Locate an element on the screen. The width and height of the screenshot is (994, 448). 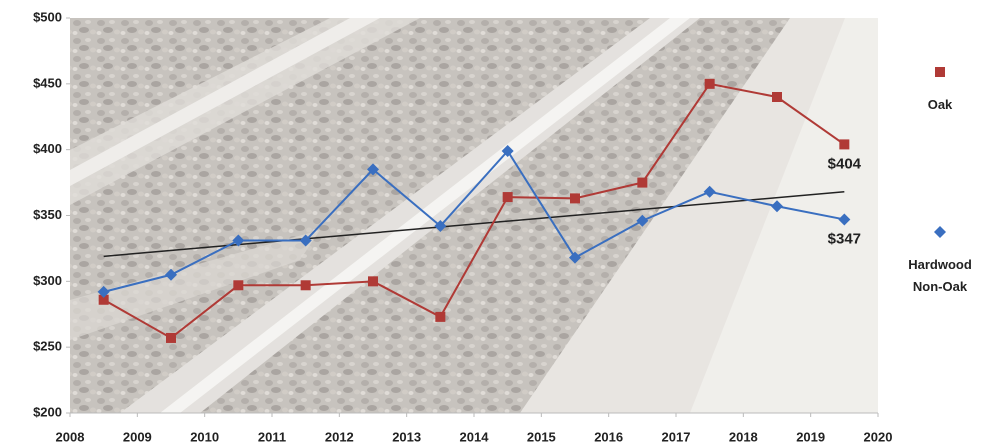
y-tick-label: $450 is located at coordinates (47, 82).